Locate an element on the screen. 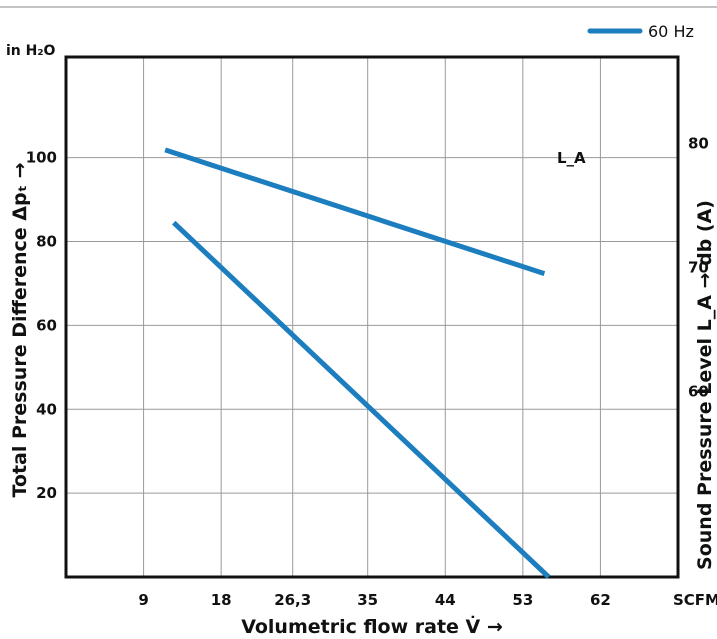  legend: 60 Hz is located at coordinates (640, 31).